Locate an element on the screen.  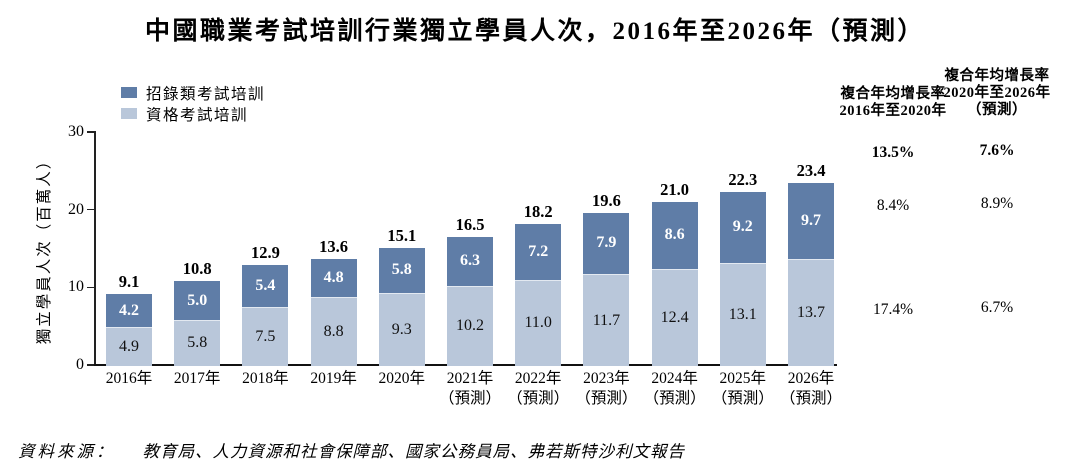
bar-segment-value: 4.9 is located at coordinates (129, 346).